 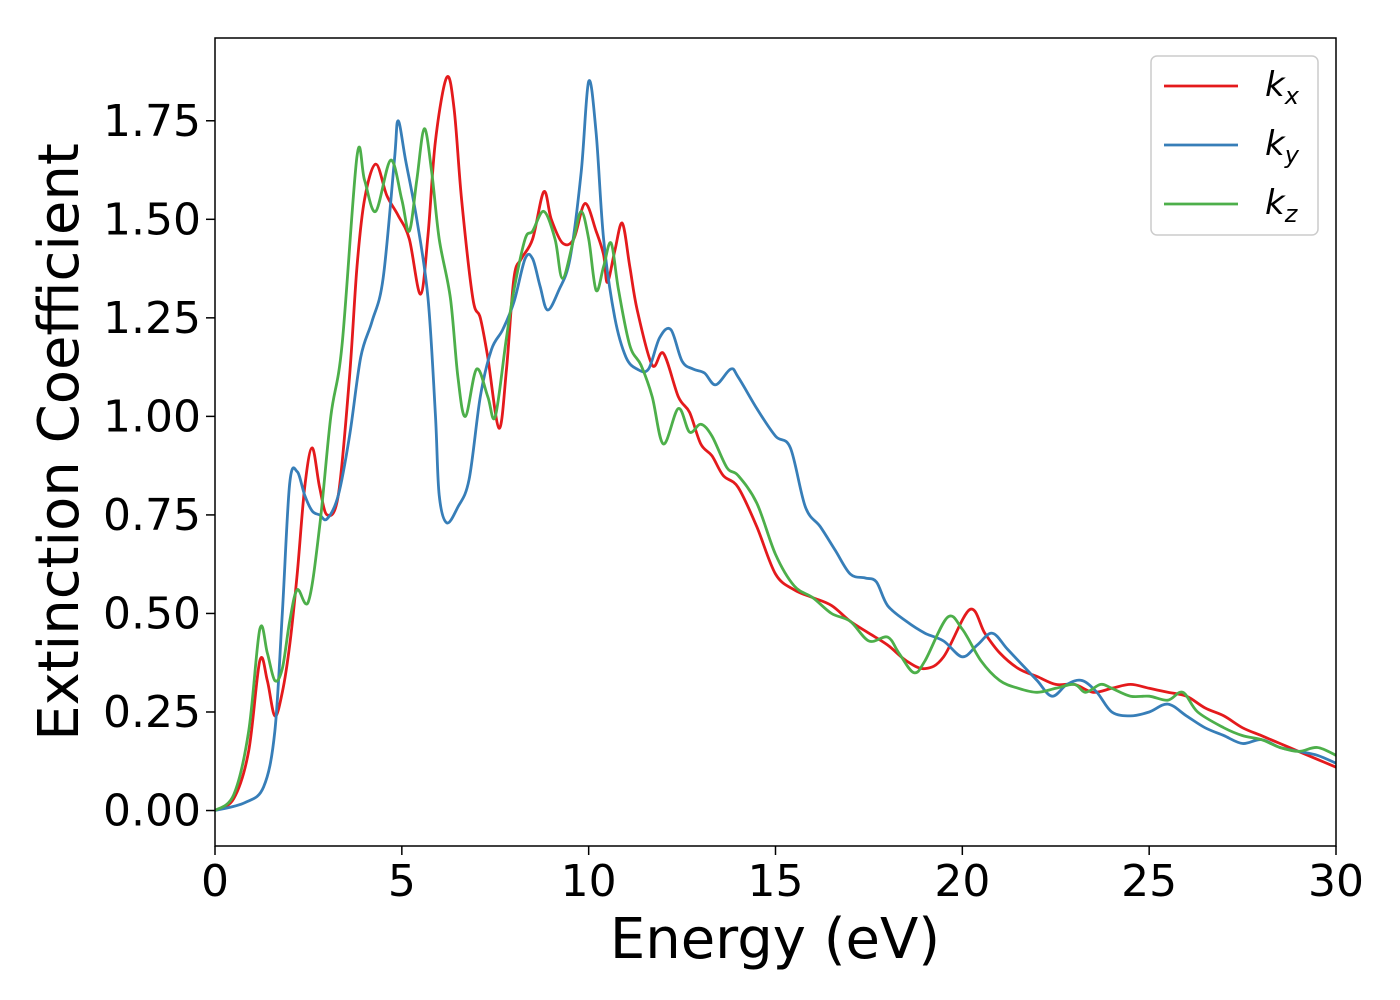 I want to click on y-tick-label: 0.50, so click(x=152, y=613).